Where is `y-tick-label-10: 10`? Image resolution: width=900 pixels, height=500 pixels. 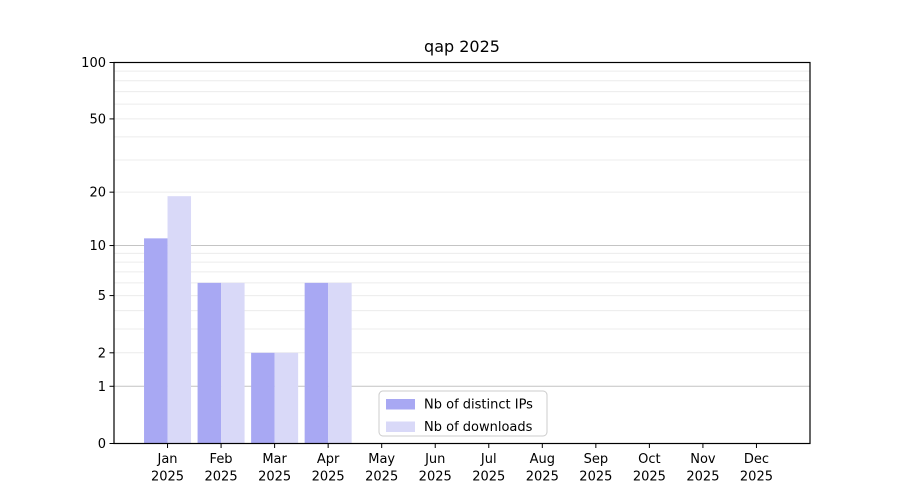
y-tick-label-10: 10 is located at coordinates (97, 246).